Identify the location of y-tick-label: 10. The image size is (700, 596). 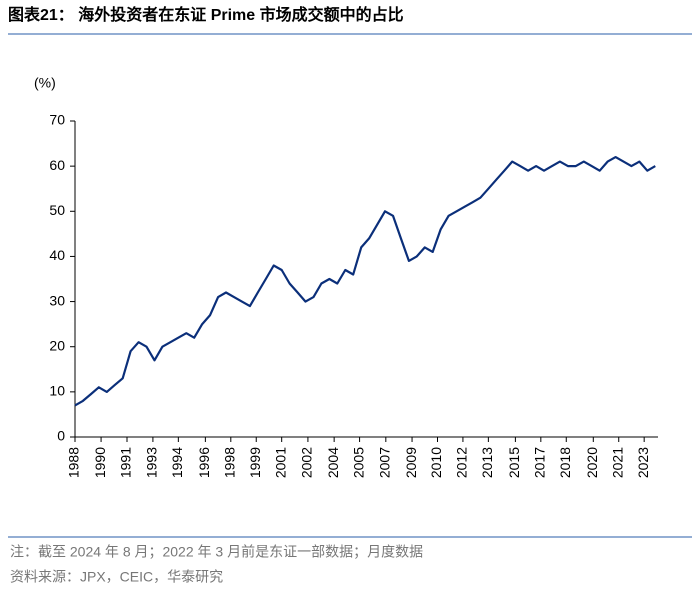
(57, 391).